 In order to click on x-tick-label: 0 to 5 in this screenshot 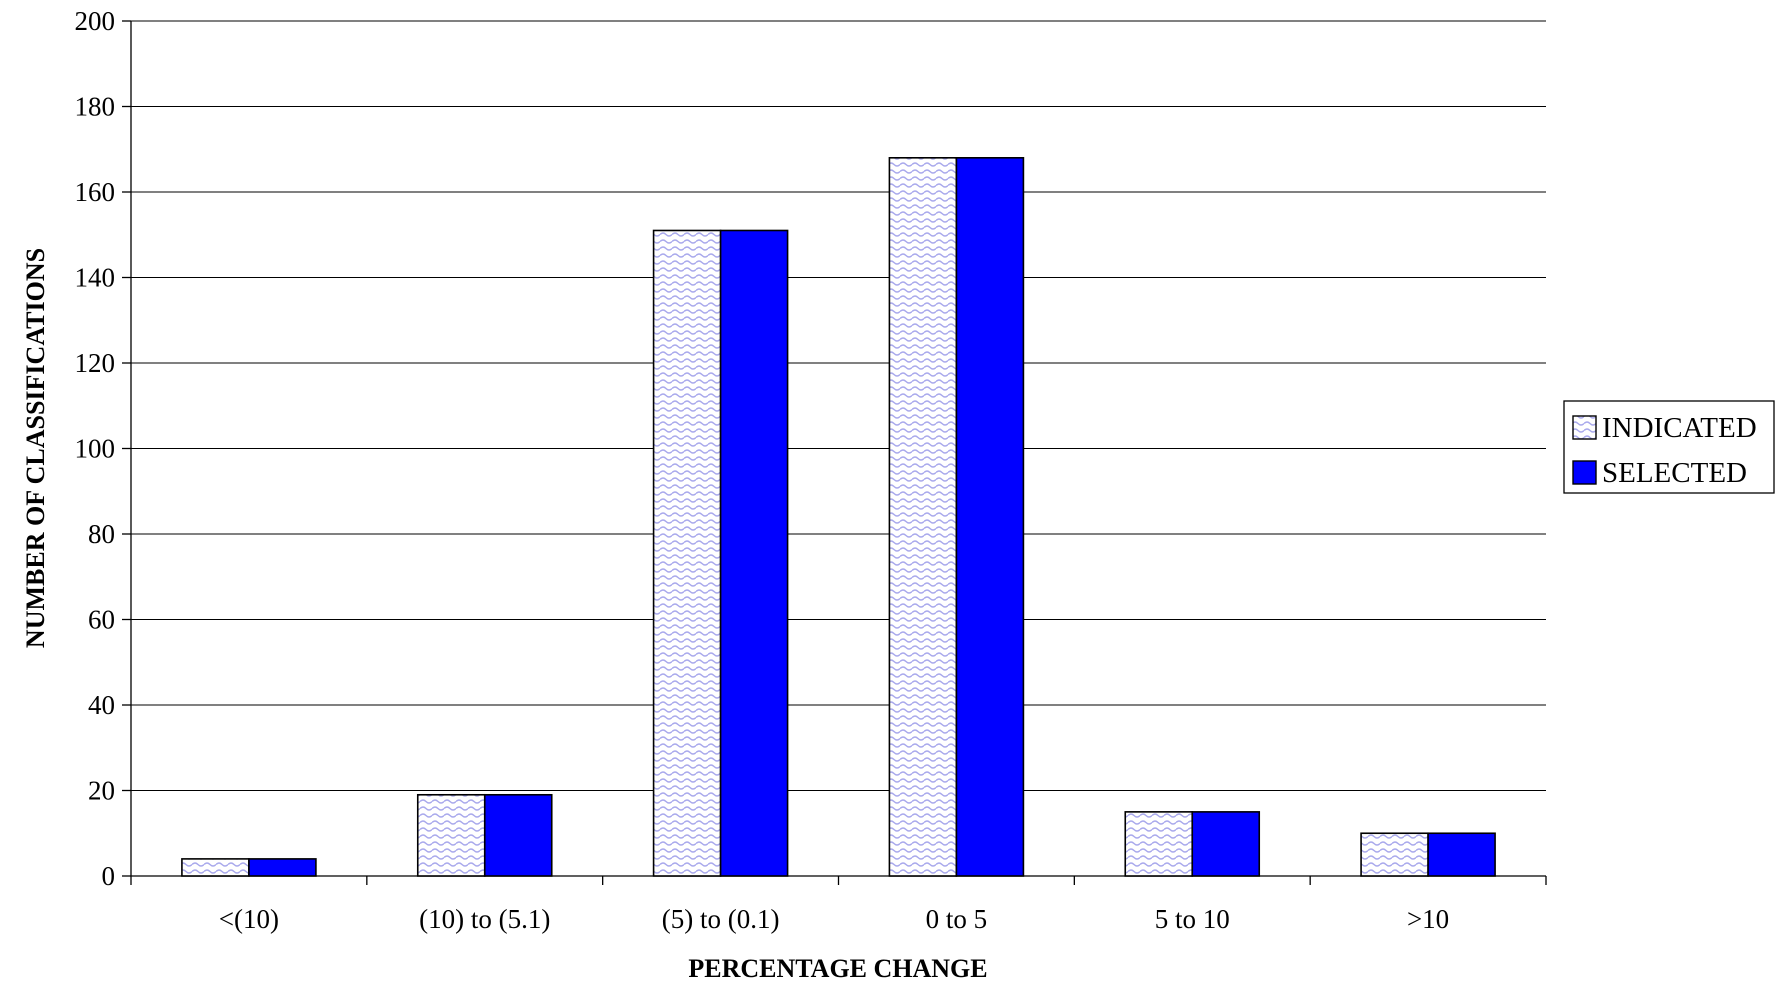, I will do `click(957, 919)`.